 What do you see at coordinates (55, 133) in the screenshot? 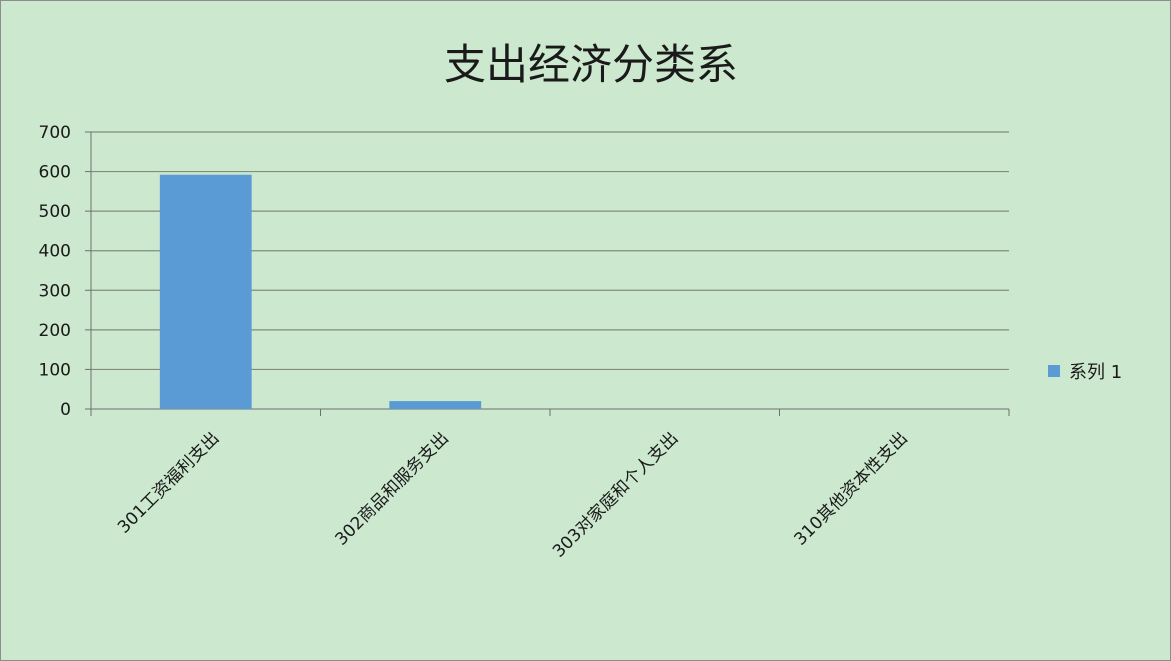
I see `y-tick-label: 700` at bounding box center [55, 133].